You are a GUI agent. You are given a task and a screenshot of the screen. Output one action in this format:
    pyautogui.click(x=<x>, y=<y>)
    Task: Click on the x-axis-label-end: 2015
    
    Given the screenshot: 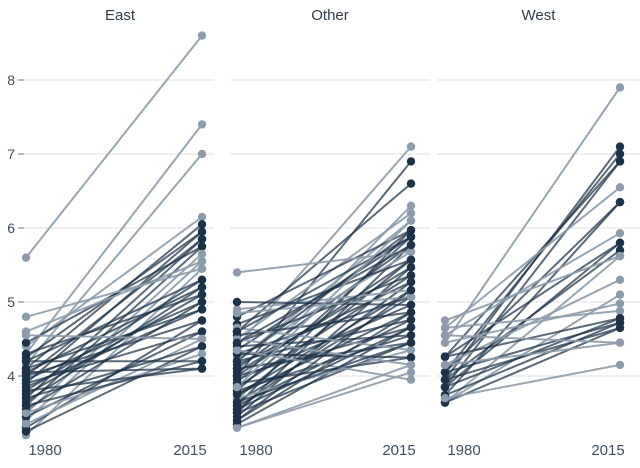 What is the action you would take?
    pyautogui.click(x=398, y=450)
    